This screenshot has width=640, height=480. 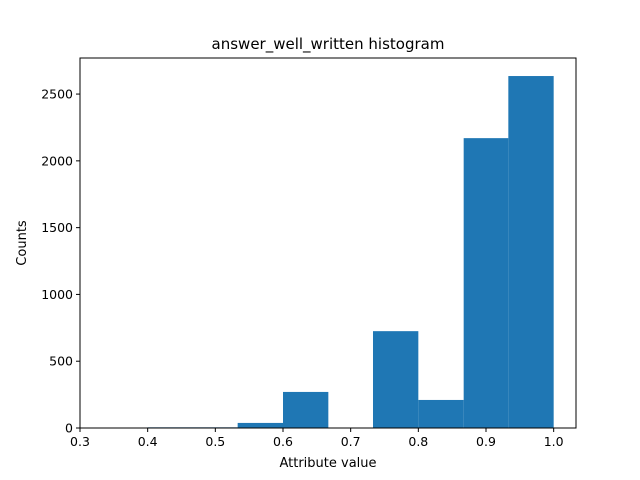 What do you see at coordinates (554, 441) in the screenshot?
I see `x-tick-label: 1.0` at bounding box center [554, 441].